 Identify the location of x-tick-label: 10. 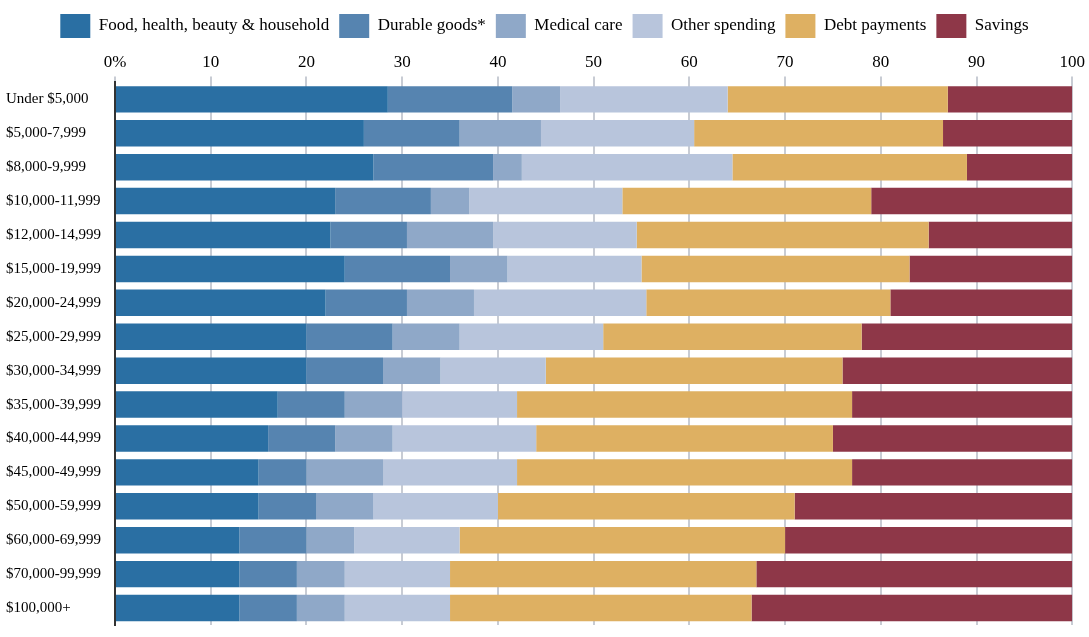
(211, 61).